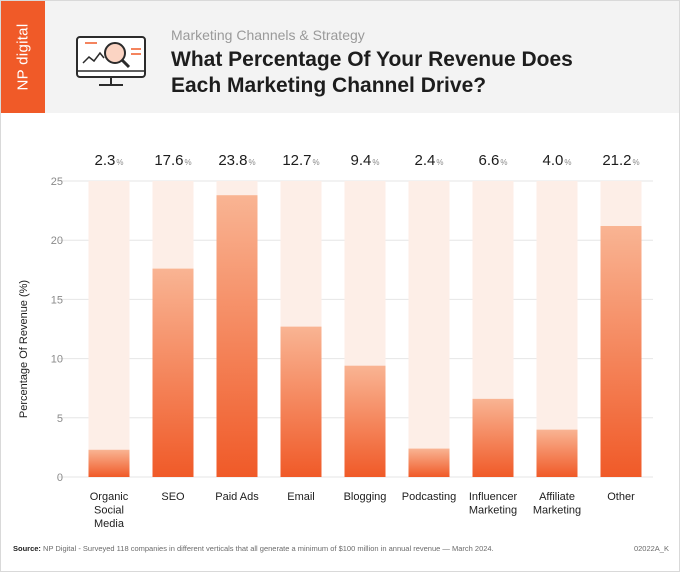 This screenshot has width=680, height=572. Describe the element at coordinates (429, 497) in the screenshot. I see `x-tick-label: Podcasting` at that location.